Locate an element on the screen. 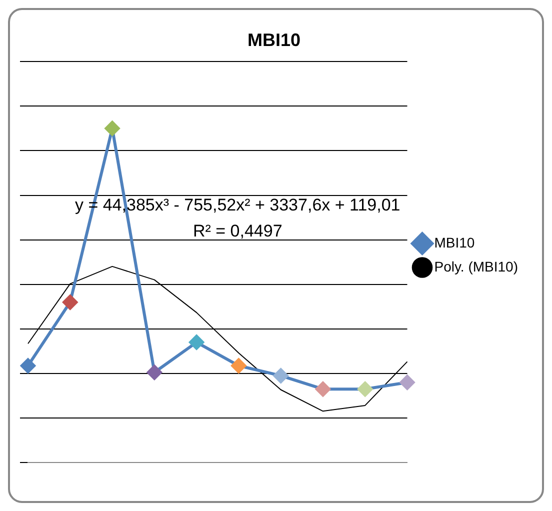 The width and height of the screenshot is (552, 511). legend-label: Poly. (MBI10) is located at coordinates (476, 266).